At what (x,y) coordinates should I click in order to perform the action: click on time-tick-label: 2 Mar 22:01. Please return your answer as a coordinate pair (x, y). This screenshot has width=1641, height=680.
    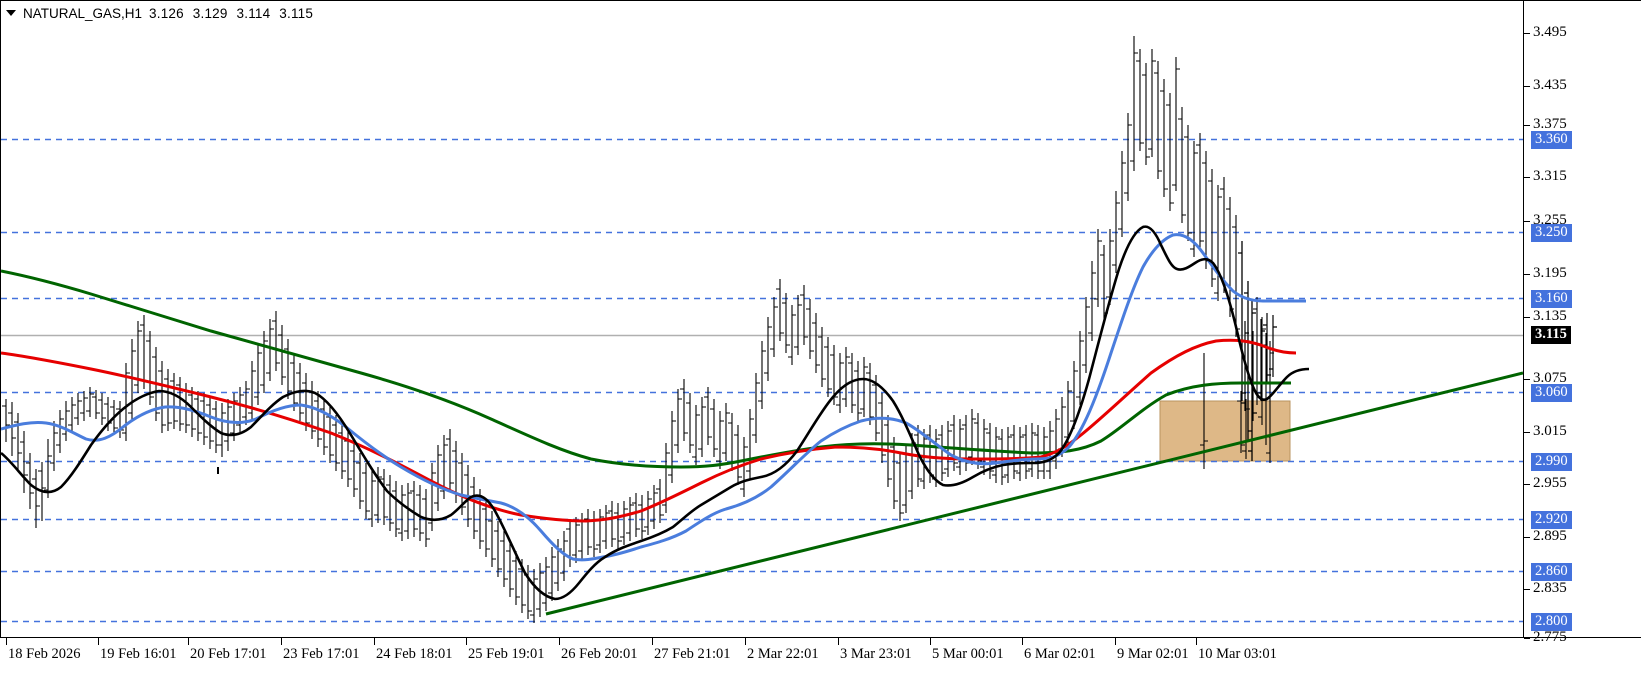
    Looking at the image, I should click on (783, 654).